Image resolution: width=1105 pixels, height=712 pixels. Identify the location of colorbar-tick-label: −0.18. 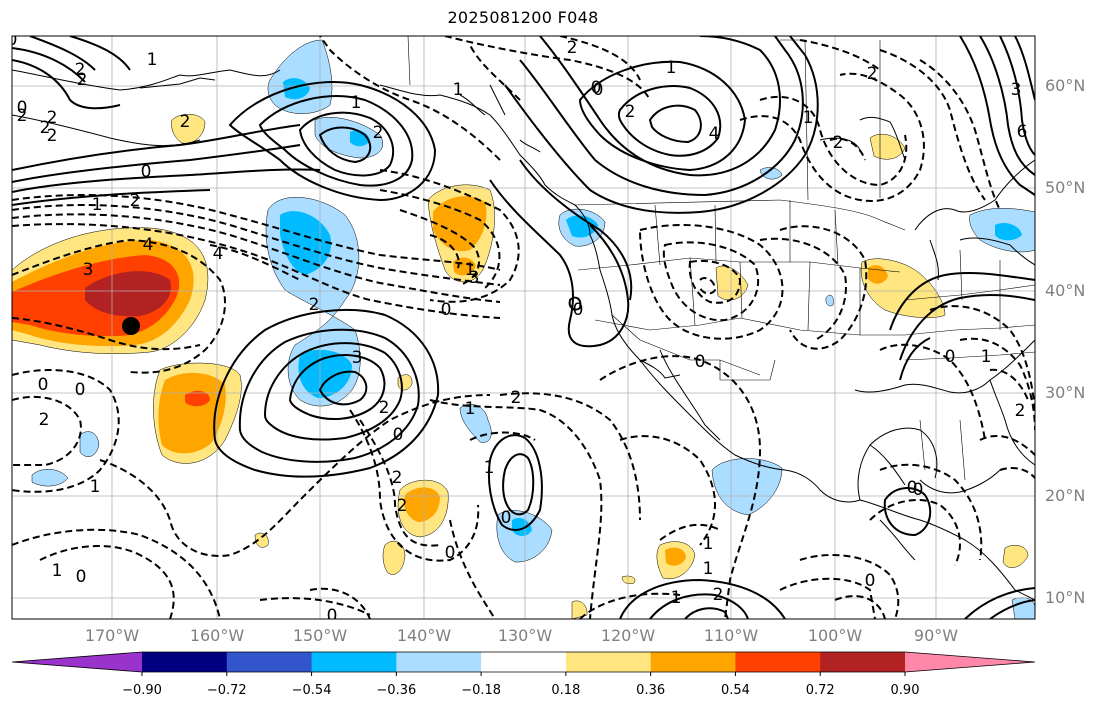
(481, 690).